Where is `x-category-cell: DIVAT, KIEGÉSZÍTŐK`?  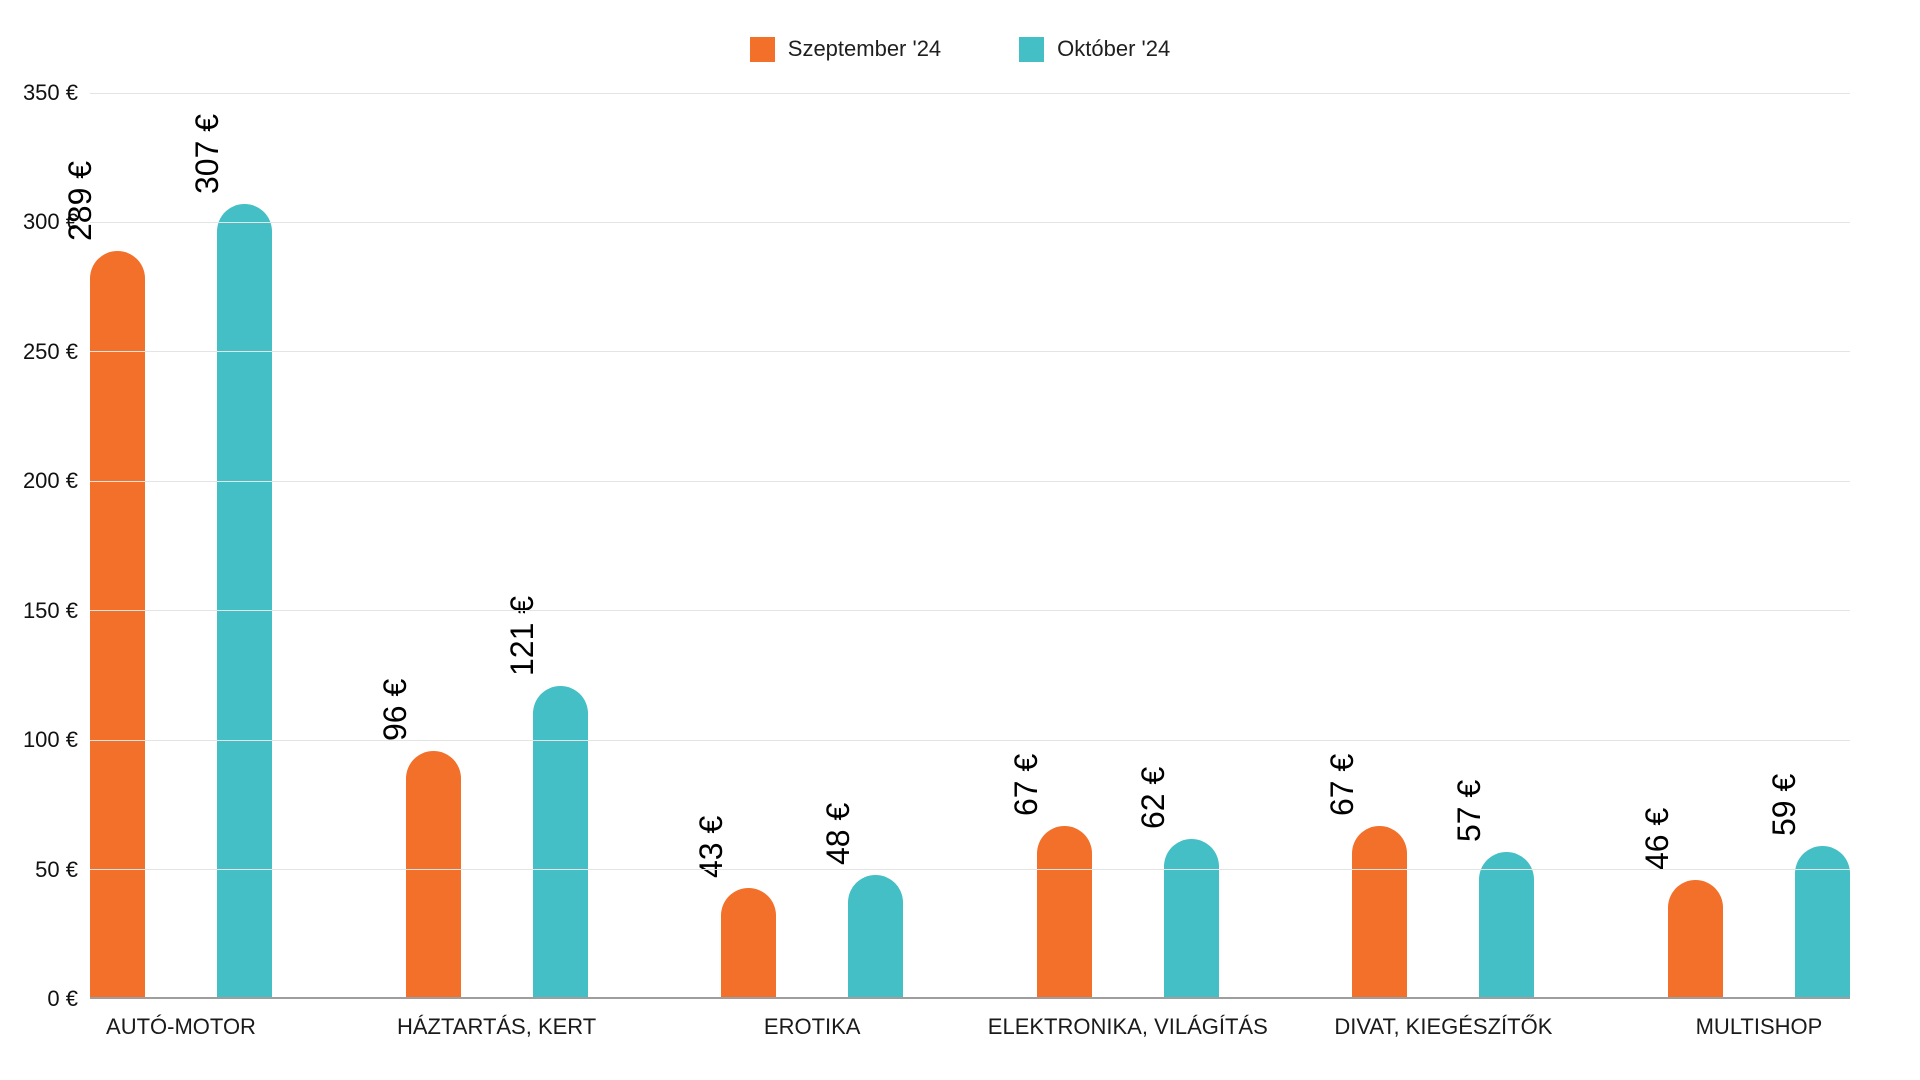
x-category-cell: DIVAT, KIEGÉSZÍTŐK is located at coordinates (1443, 1027).